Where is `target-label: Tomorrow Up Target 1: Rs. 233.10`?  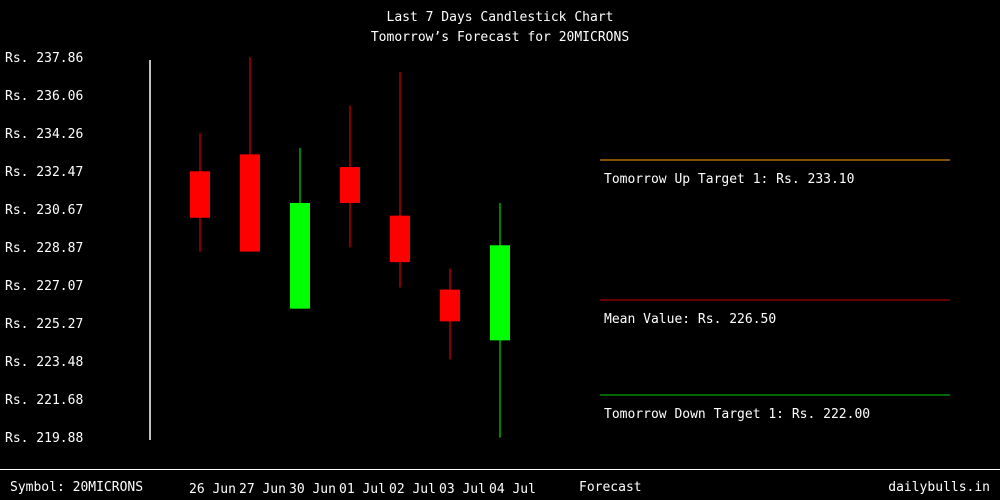
target-label: Tomorrow Up Target 1: Rs. 233.10 is located at coordinates (729, 179).